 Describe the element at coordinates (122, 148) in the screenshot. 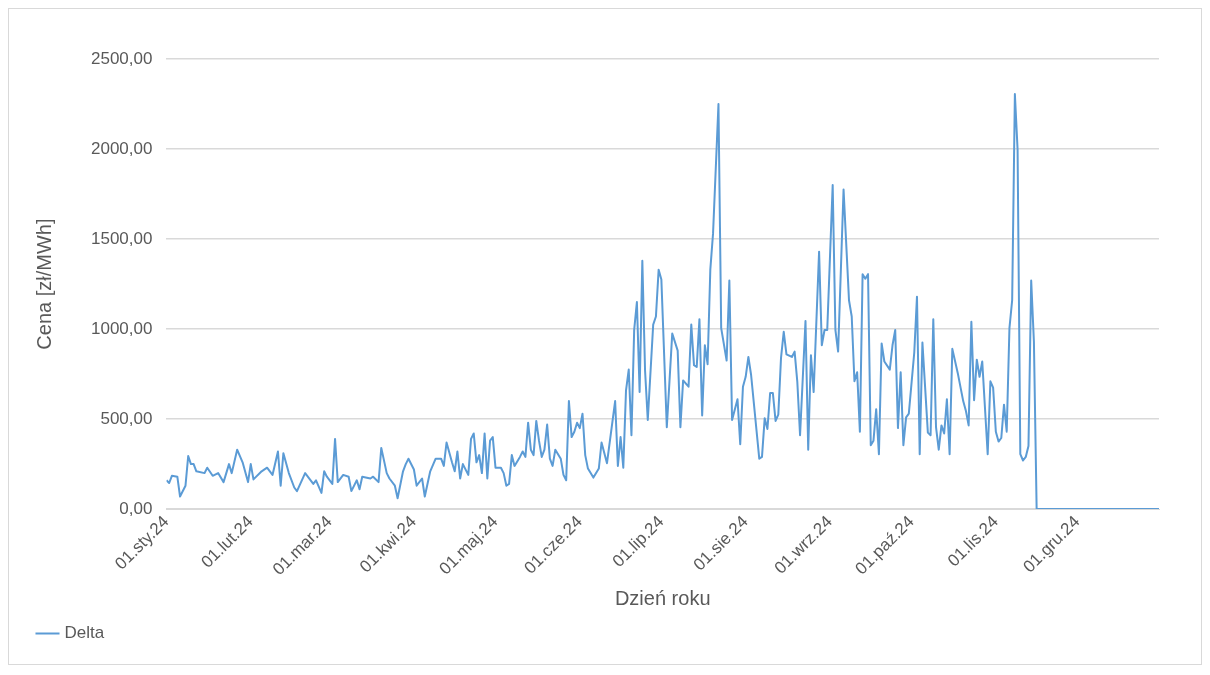

I see `y-tick-label: 2000,00` at that location.